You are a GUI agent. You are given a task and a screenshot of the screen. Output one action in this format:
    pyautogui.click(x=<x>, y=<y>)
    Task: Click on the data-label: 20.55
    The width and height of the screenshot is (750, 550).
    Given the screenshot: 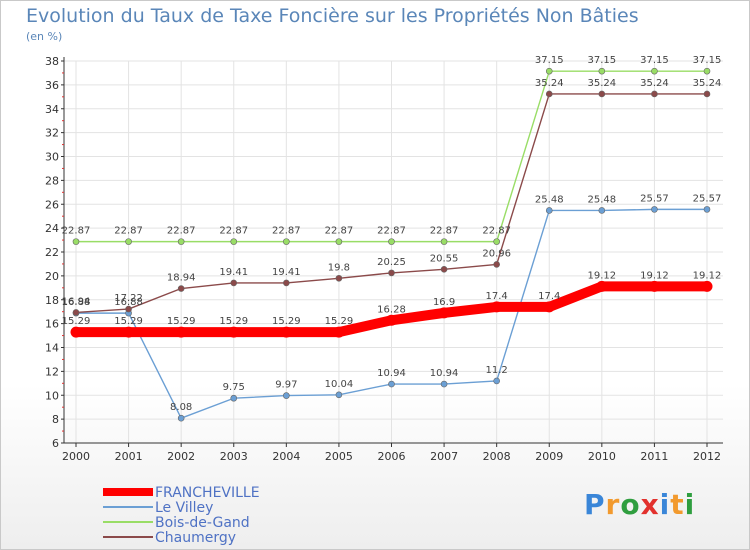 What is the action you would take?
    pyautogui.click(x=444, y=258)
    